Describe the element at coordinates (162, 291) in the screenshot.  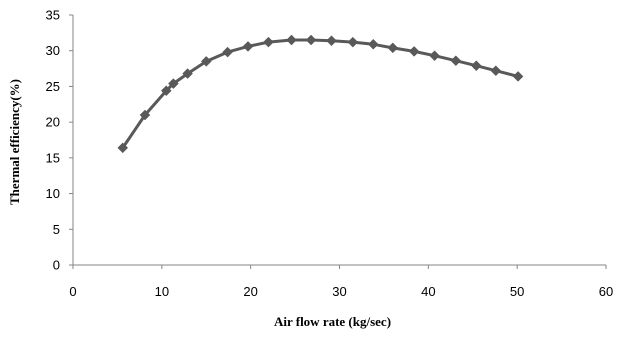
I see `x-tick-label: 10` at that location.